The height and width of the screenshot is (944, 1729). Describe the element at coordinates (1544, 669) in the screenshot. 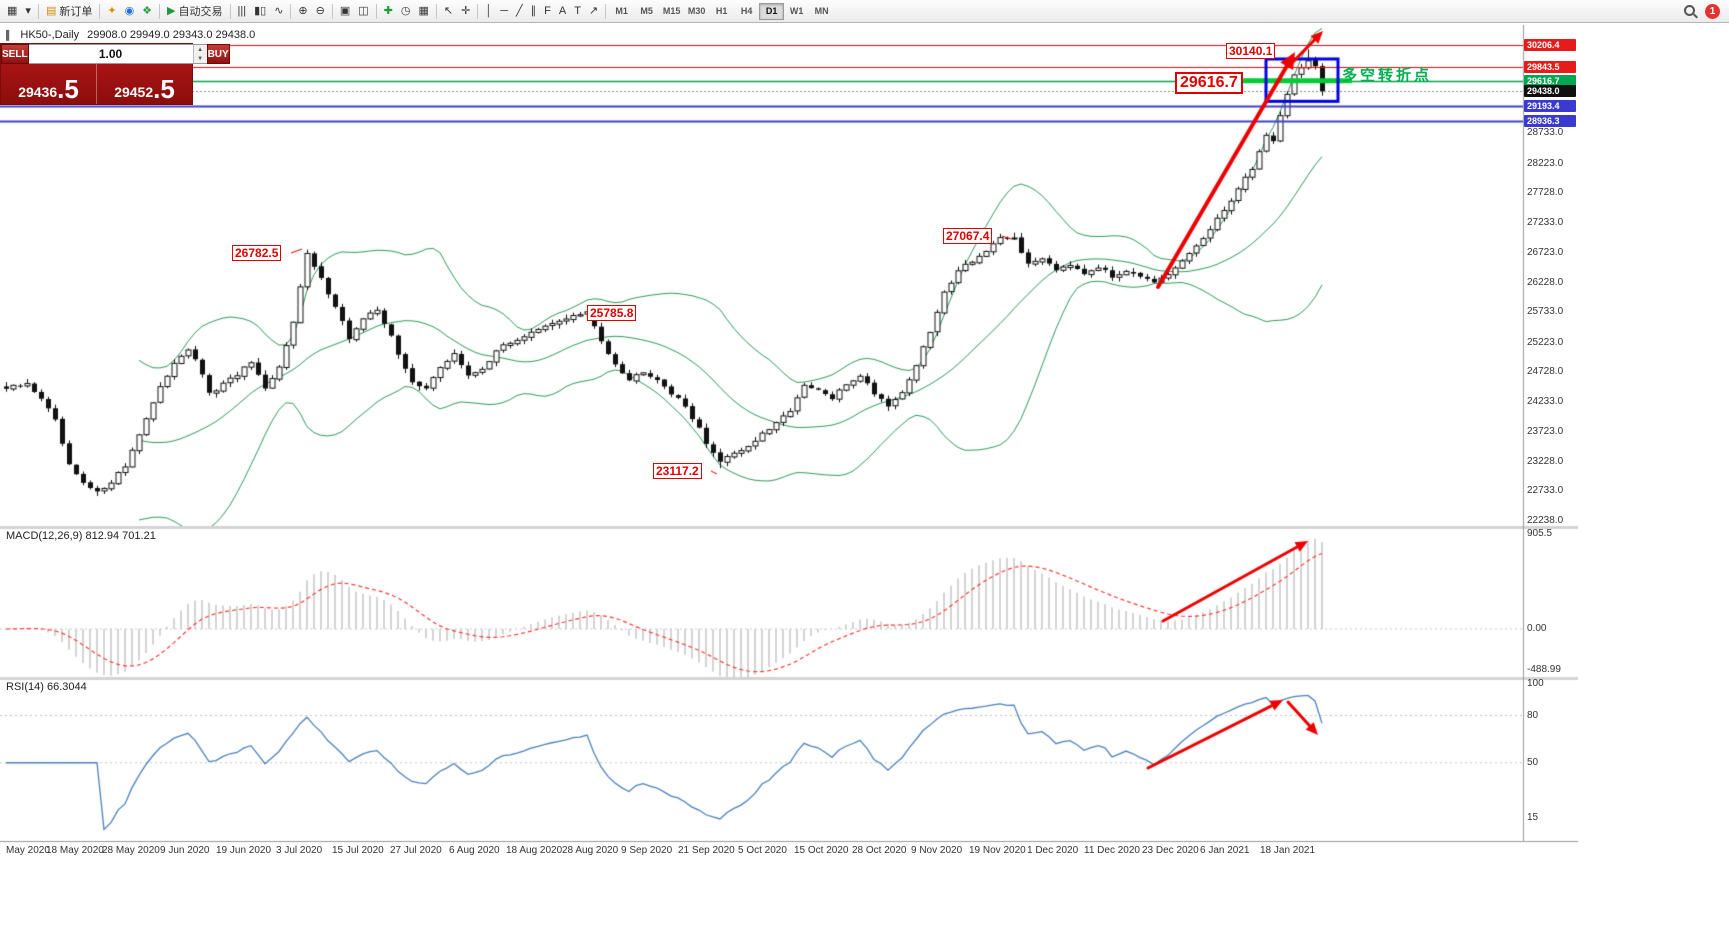

I see `macd-axis-label: -488.99` at that location.